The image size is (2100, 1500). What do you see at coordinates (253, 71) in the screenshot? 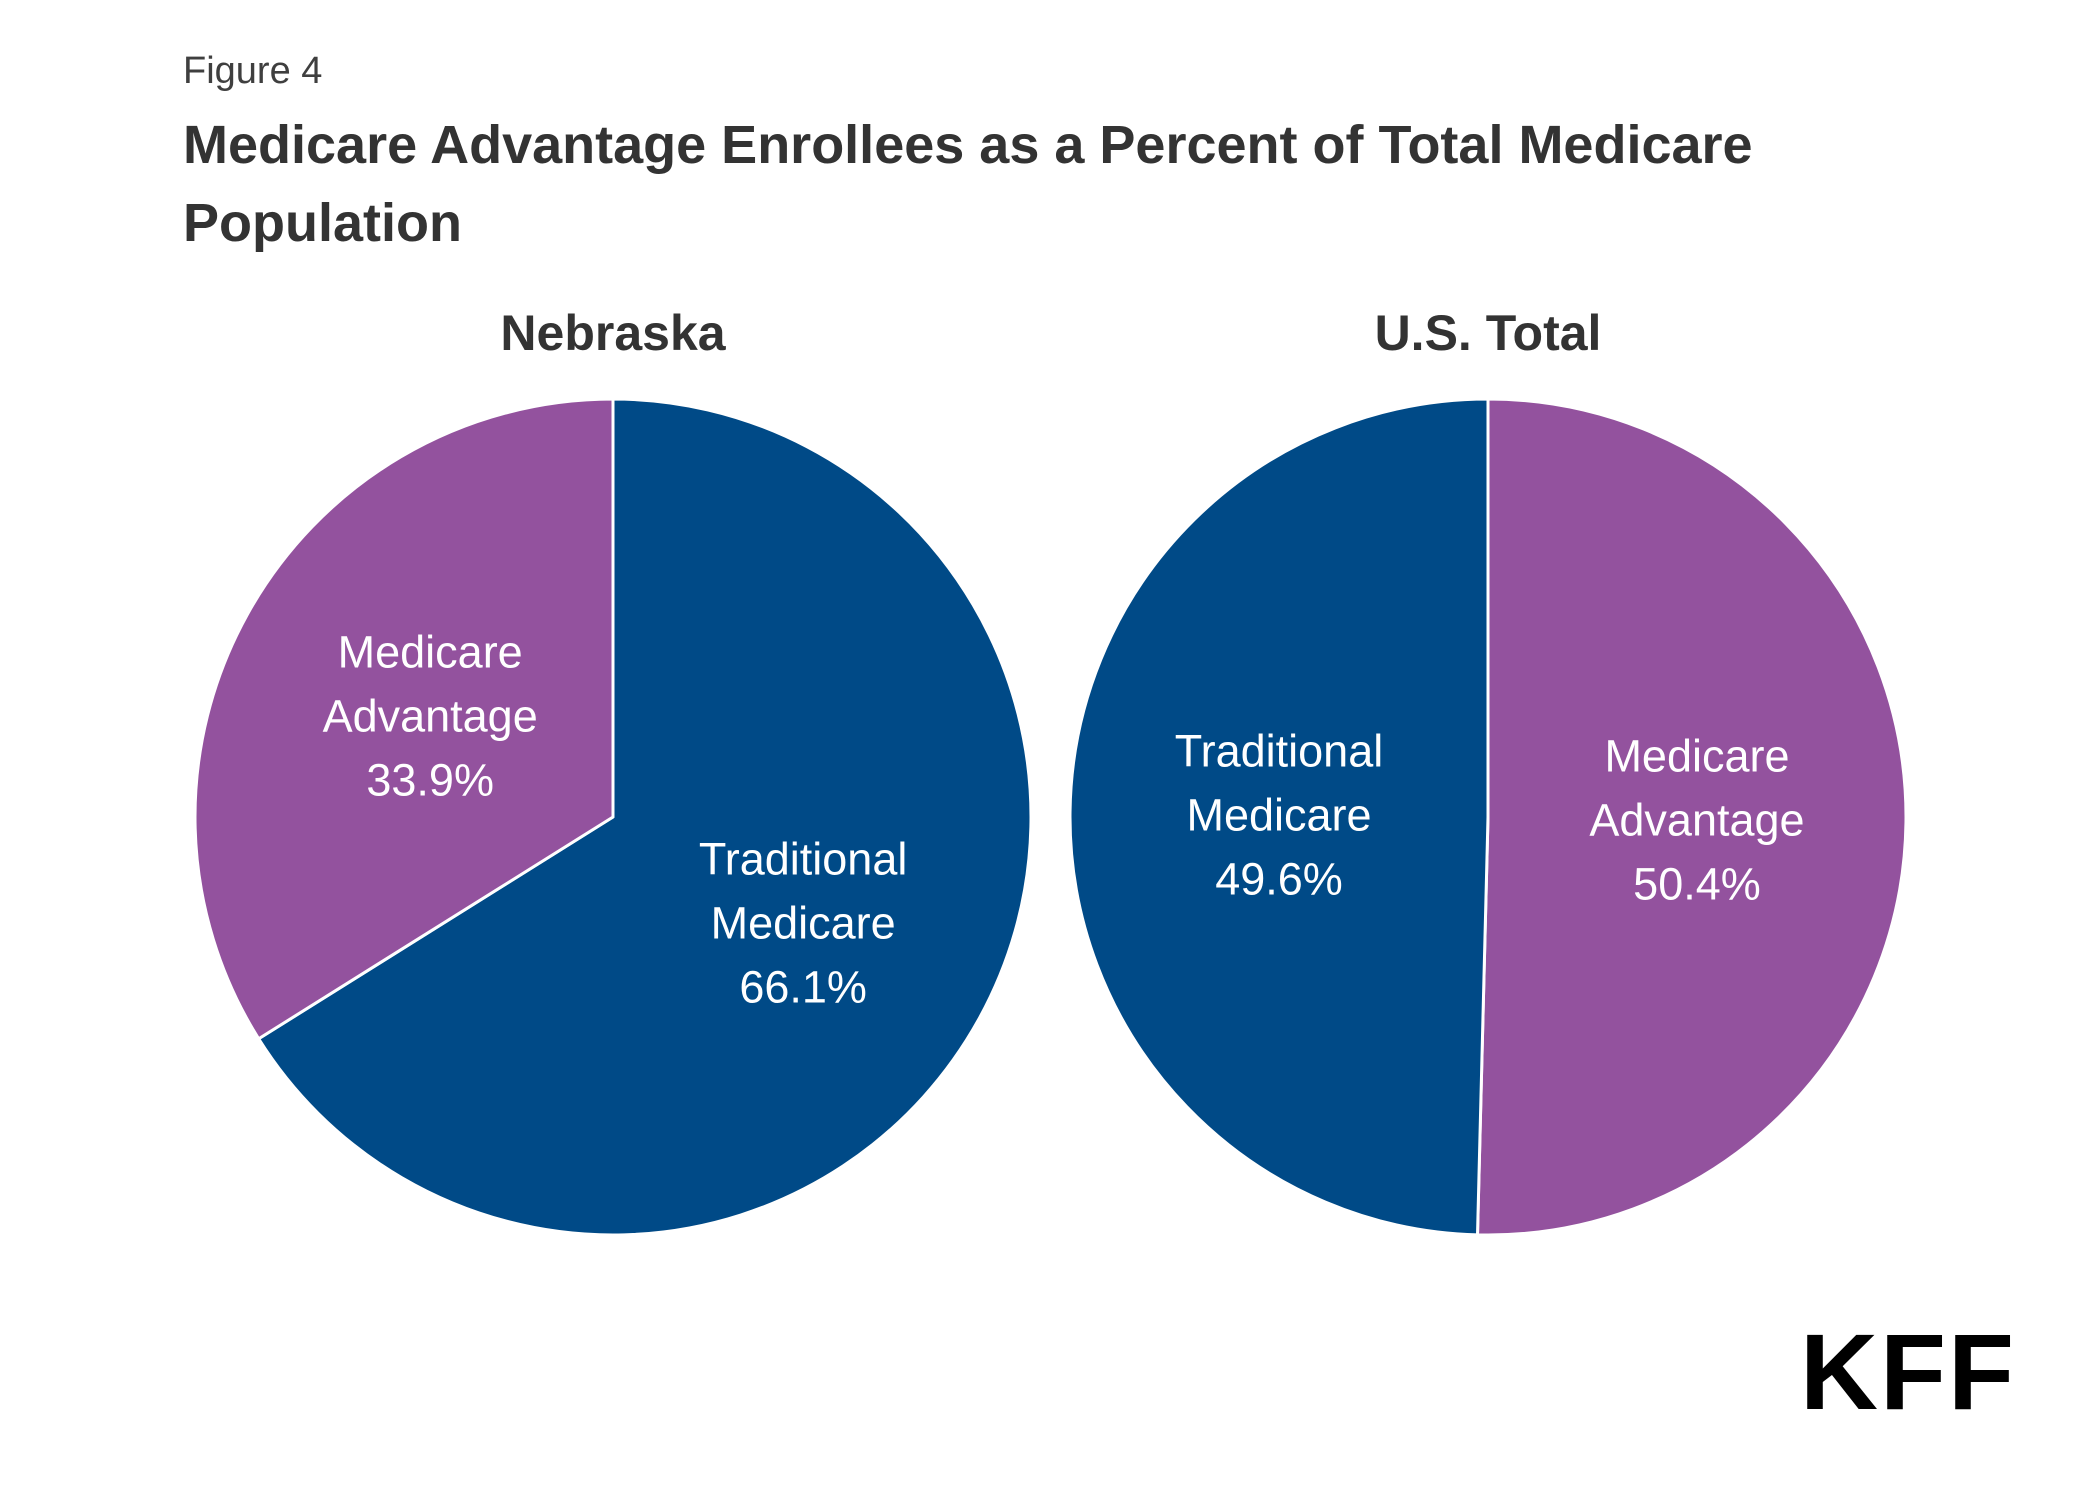
I see `figure-label: Figure 4` at bounding box center [253, 71].